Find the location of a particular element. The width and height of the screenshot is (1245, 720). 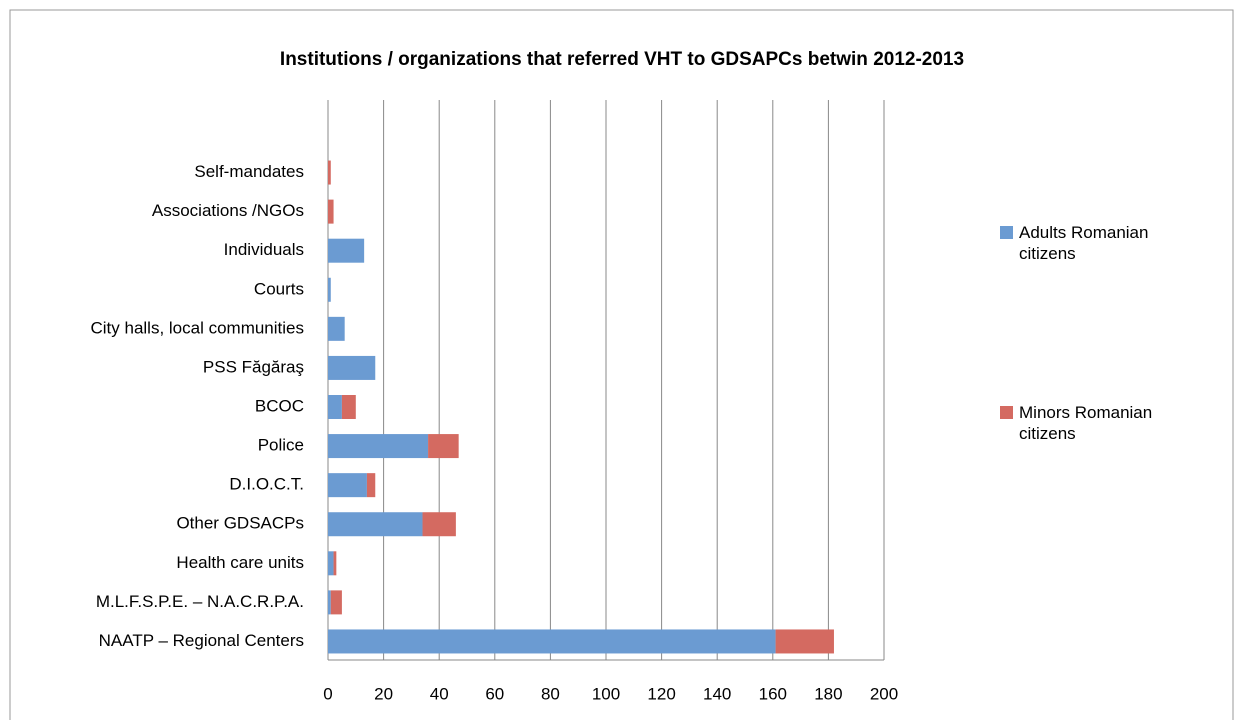

x-tick-label: 160 is located at coordinates (773, 693).